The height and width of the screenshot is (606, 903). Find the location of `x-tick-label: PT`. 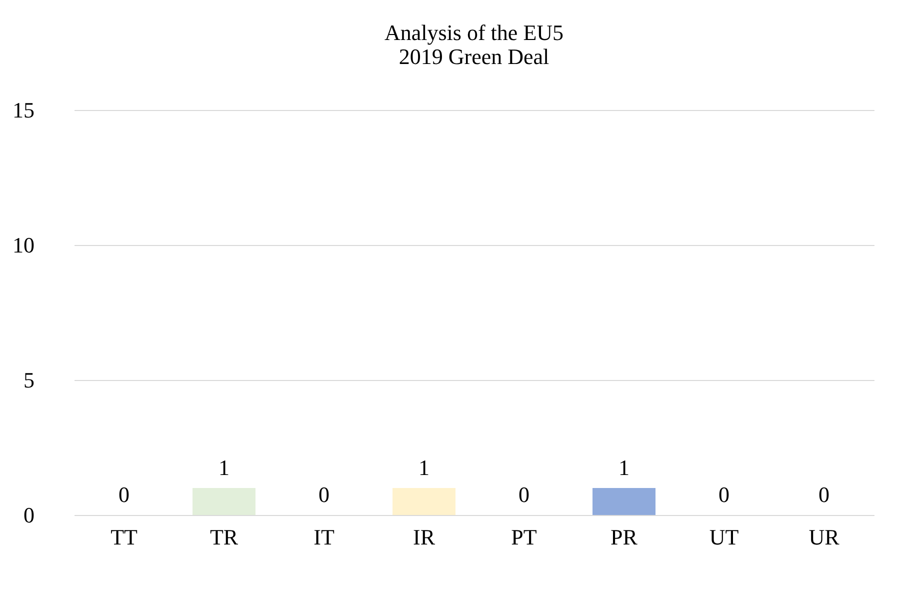

x-tick-label: PT is located at coordinates (524, 537).